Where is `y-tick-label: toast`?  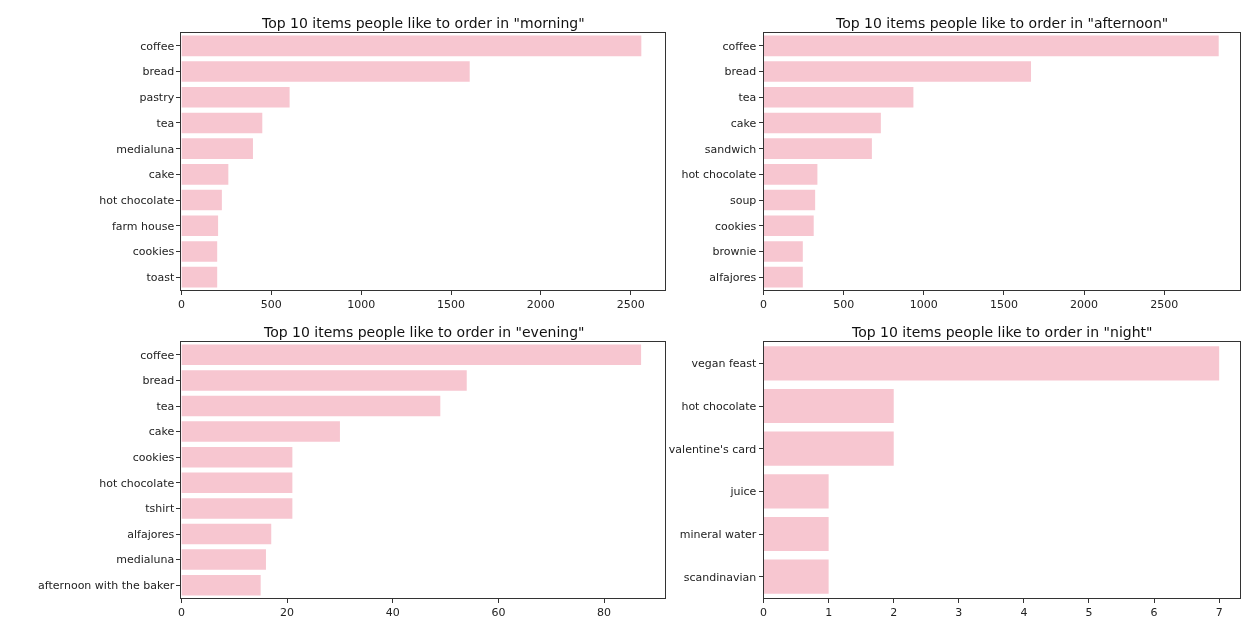 y-tick-label: toast is located at coordinates (160, 277).